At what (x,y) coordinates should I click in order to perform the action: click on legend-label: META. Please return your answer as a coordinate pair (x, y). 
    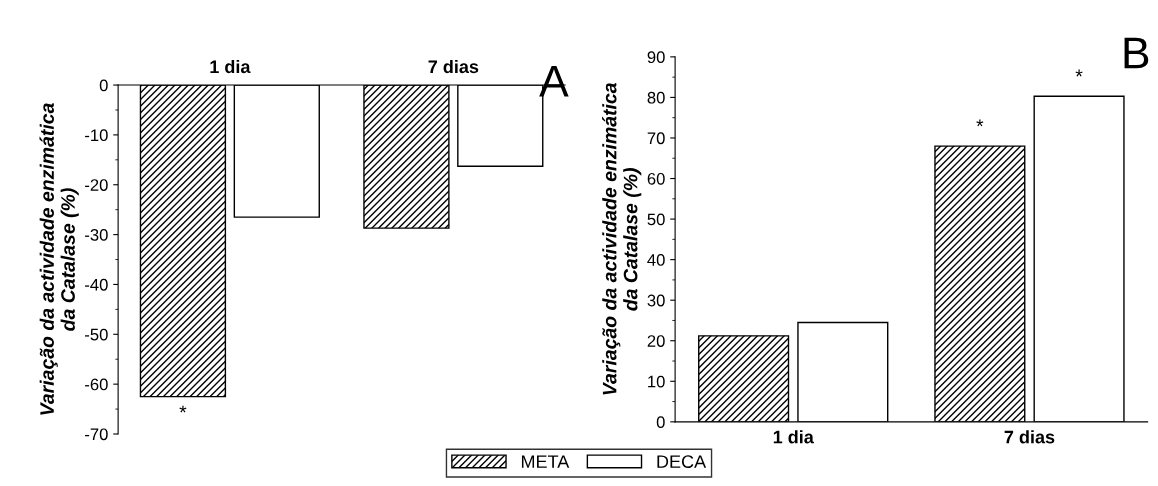
    Looking at the image, I should click on (545, 461).